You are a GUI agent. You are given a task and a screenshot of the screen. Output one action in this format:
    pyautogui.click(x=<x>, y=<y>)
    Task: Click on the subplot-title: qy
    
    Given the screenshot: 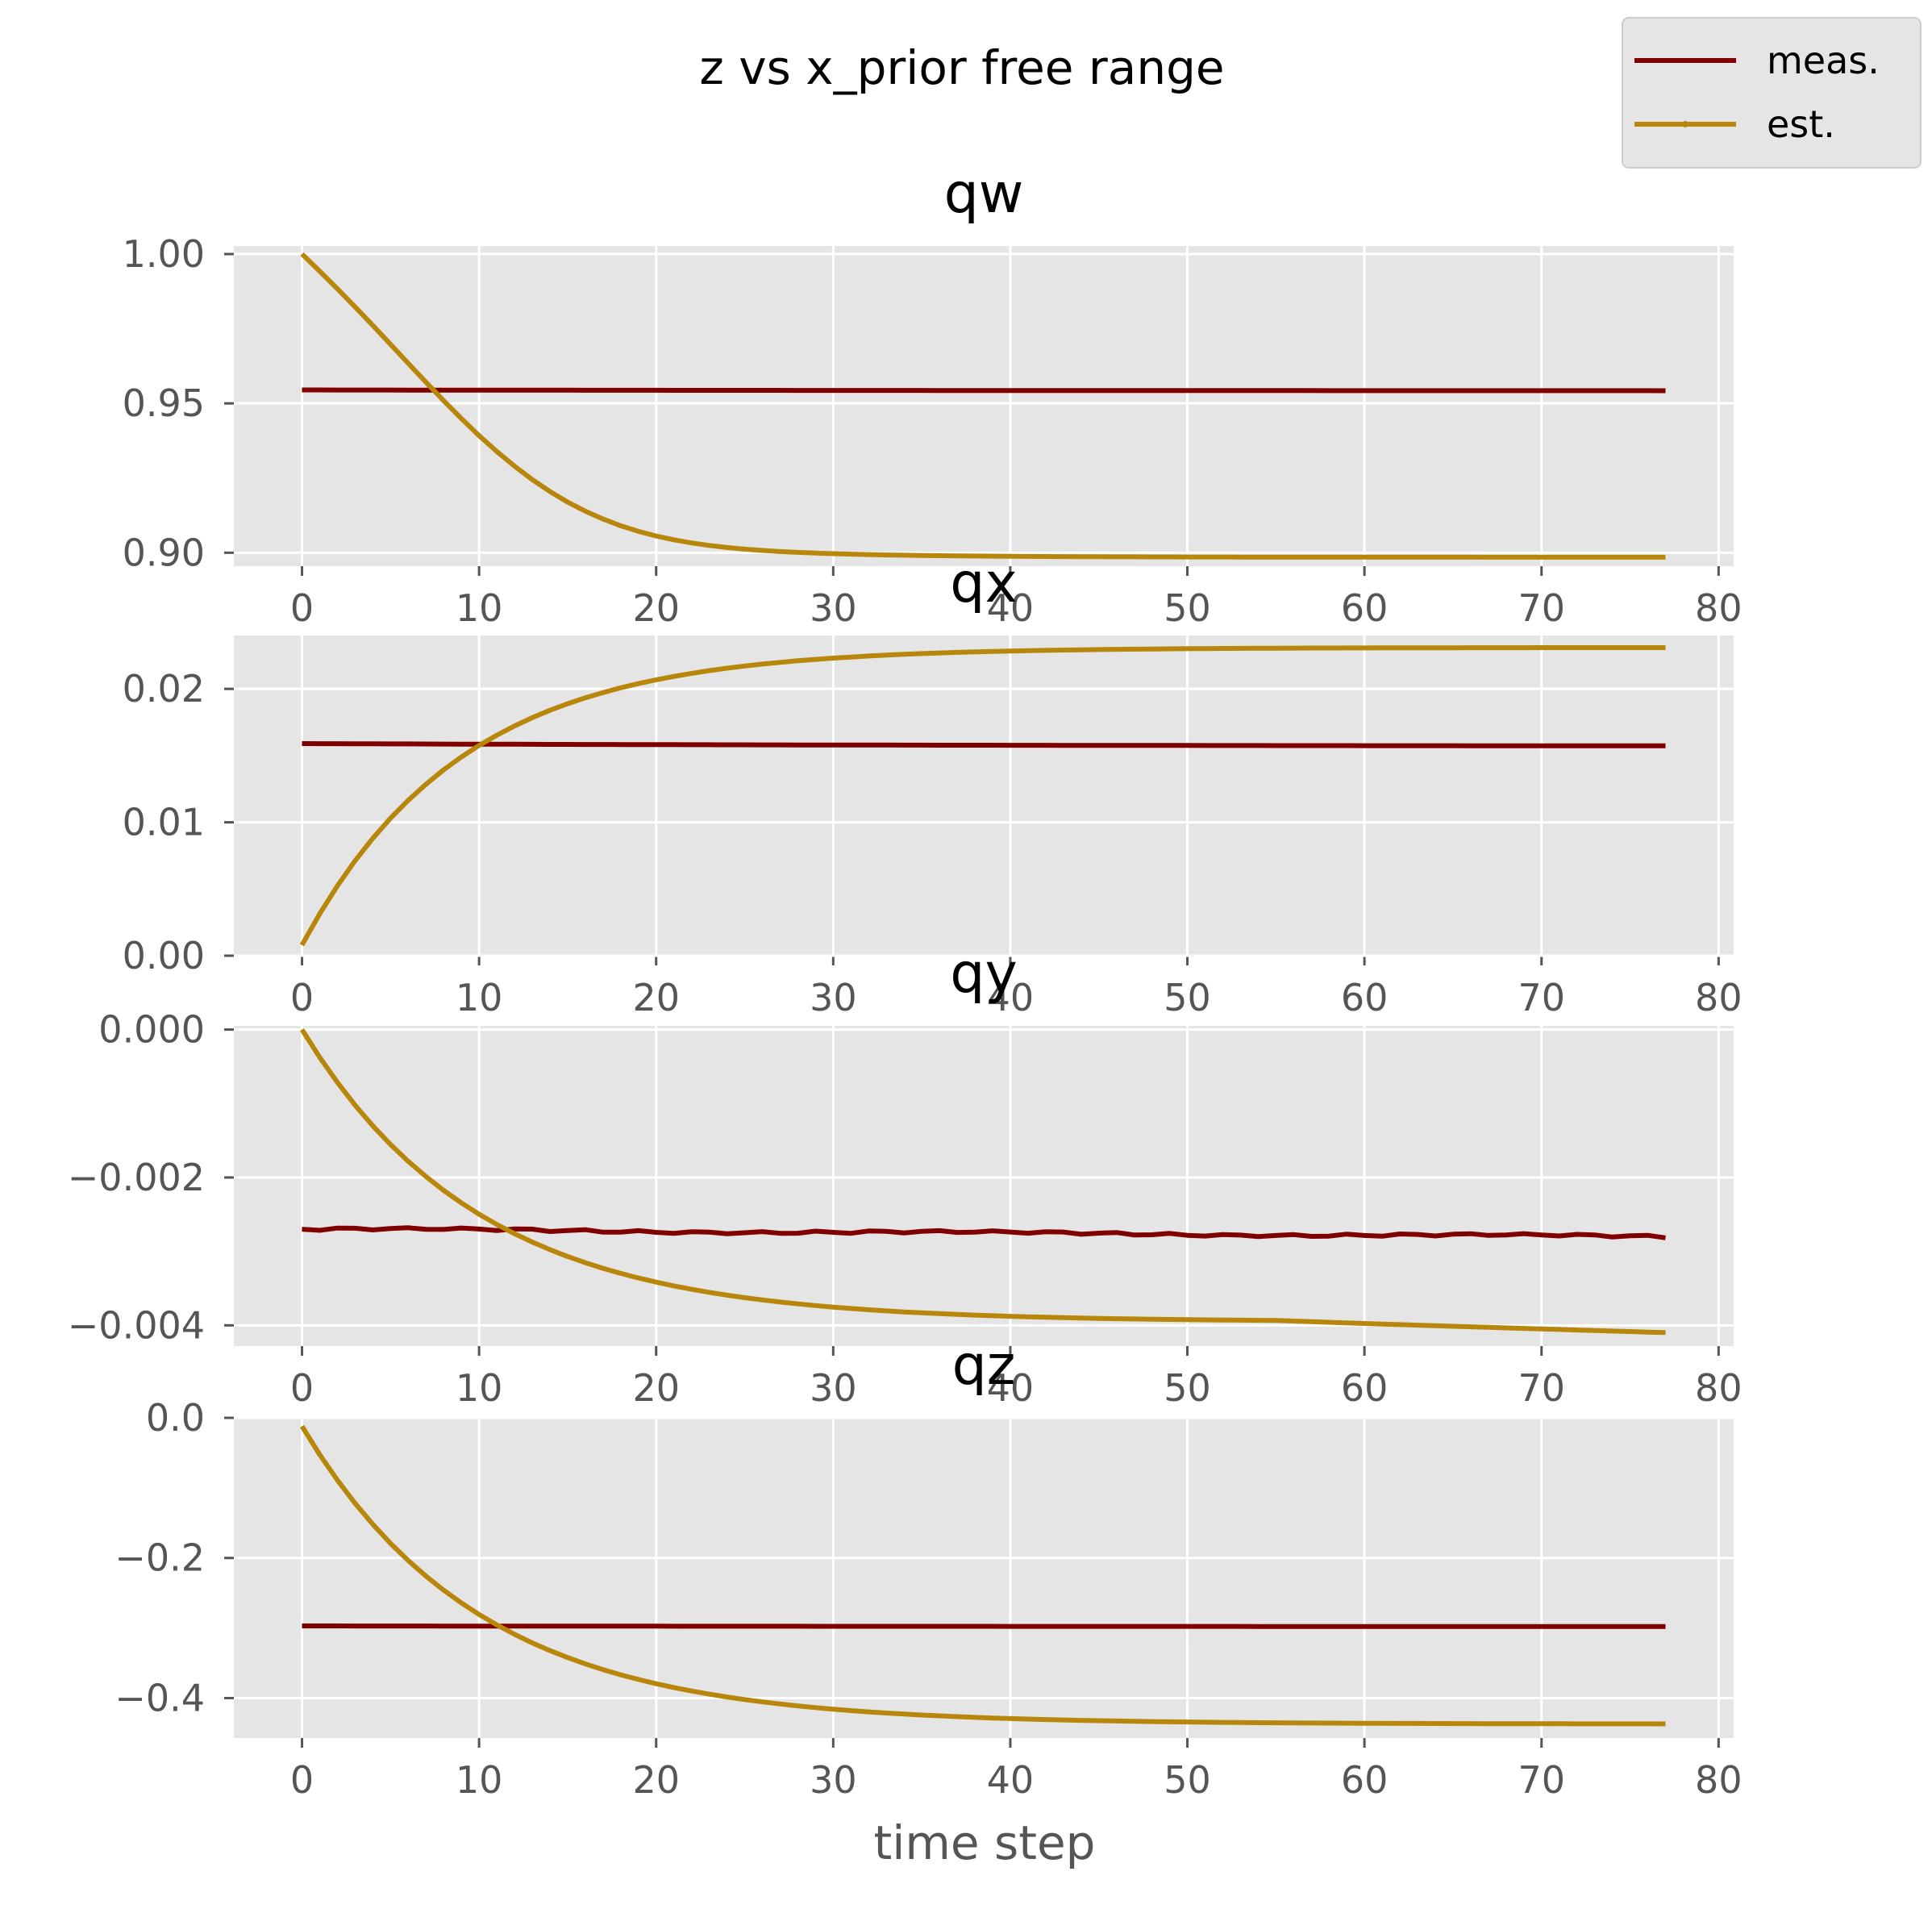 What is the action you would take?
    pyautogui.click(x=984, y=974)
    